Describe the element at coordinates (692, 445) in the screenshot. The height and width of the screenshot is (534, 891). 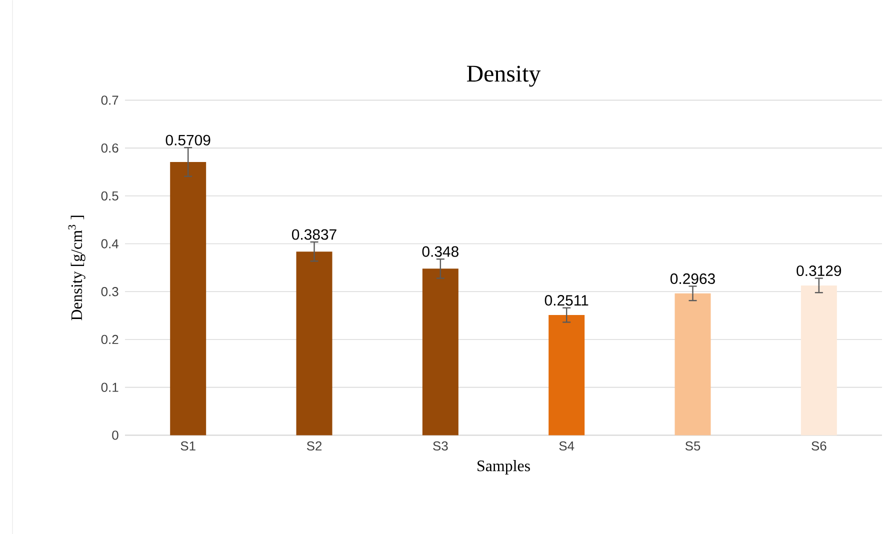
I see `x-tick-label: S5` at that location.